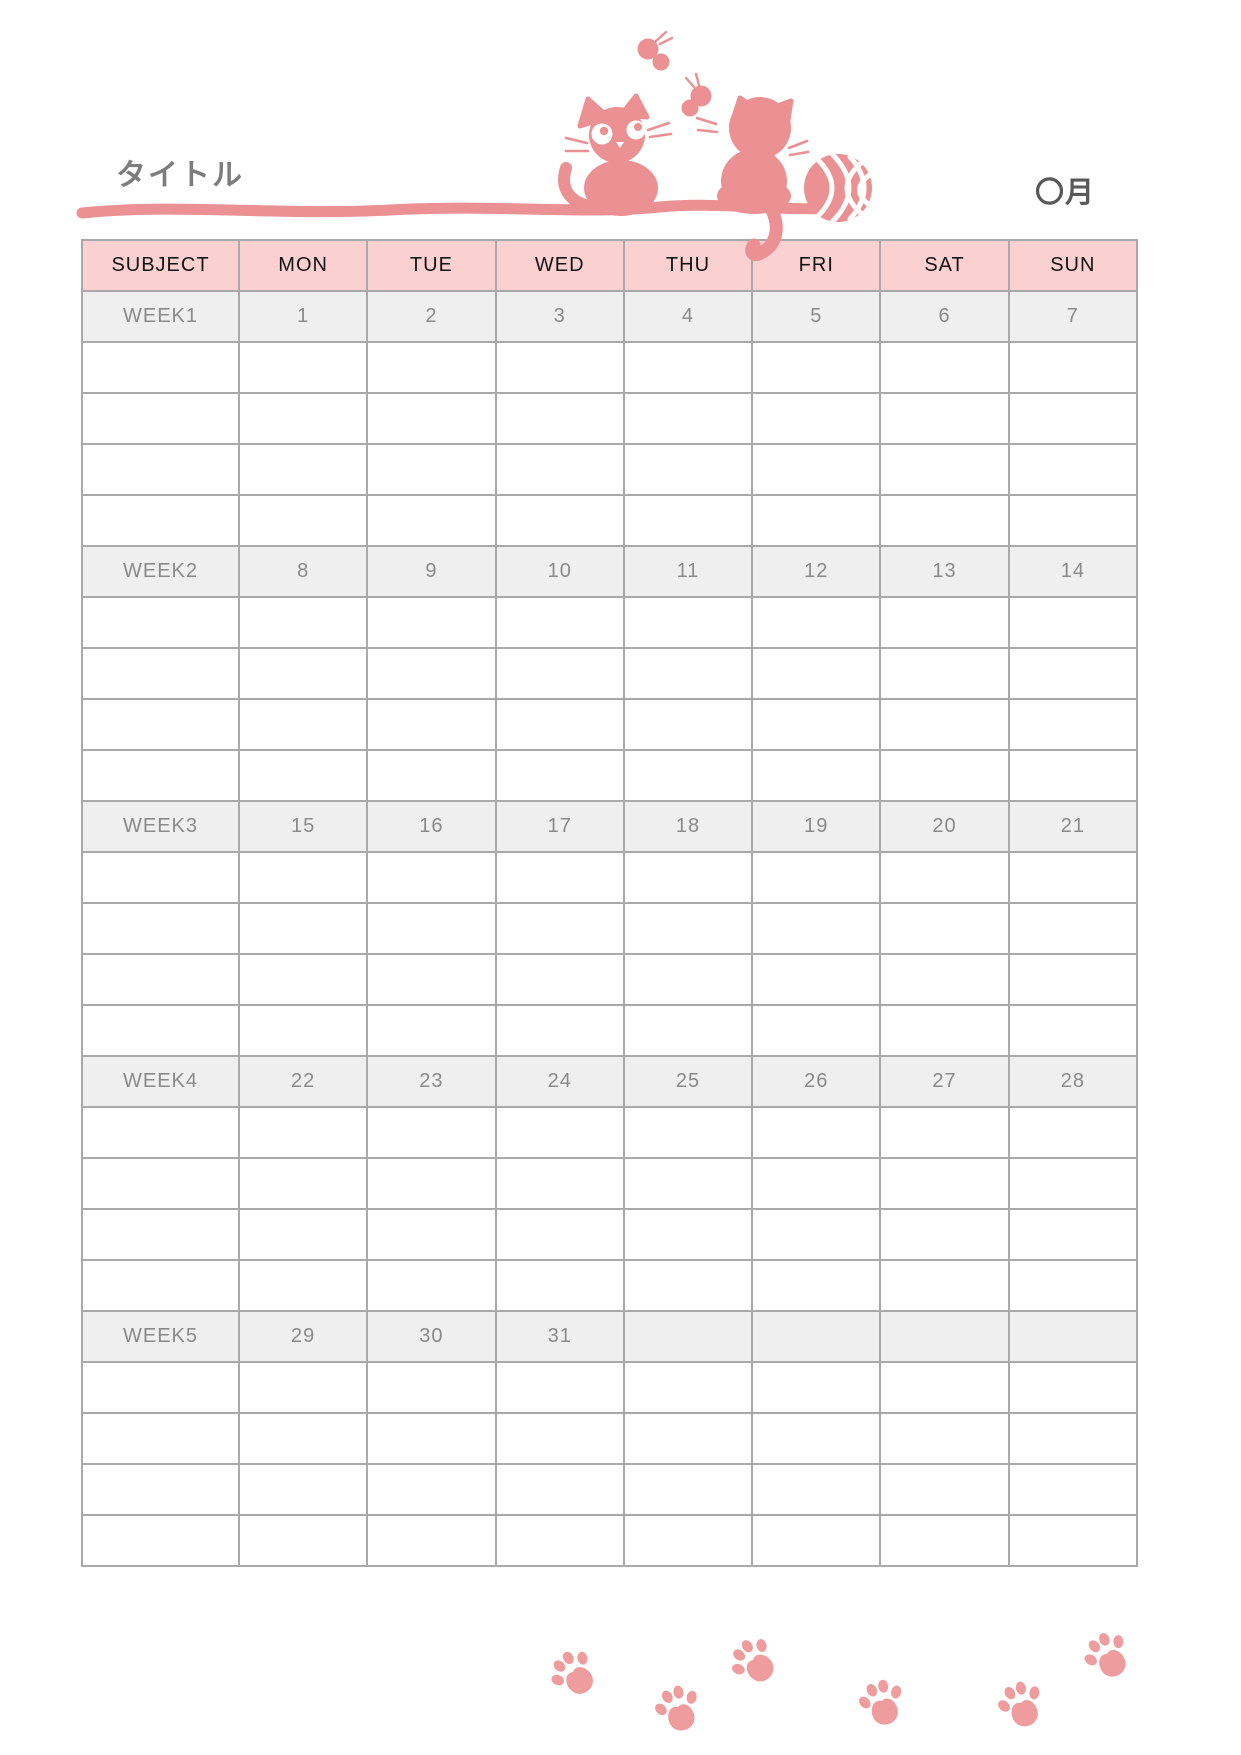 This screenshot has height=1755, width=1241. Describe the element at coordinates (688, 826) in the screenshot. I see `day-number-cell: 18` at that location.